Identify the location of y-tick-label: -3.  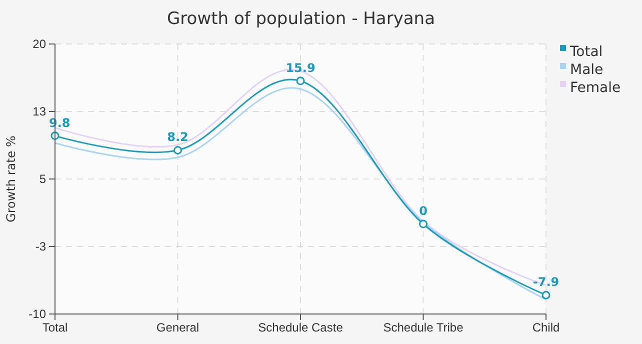
(40, 246).